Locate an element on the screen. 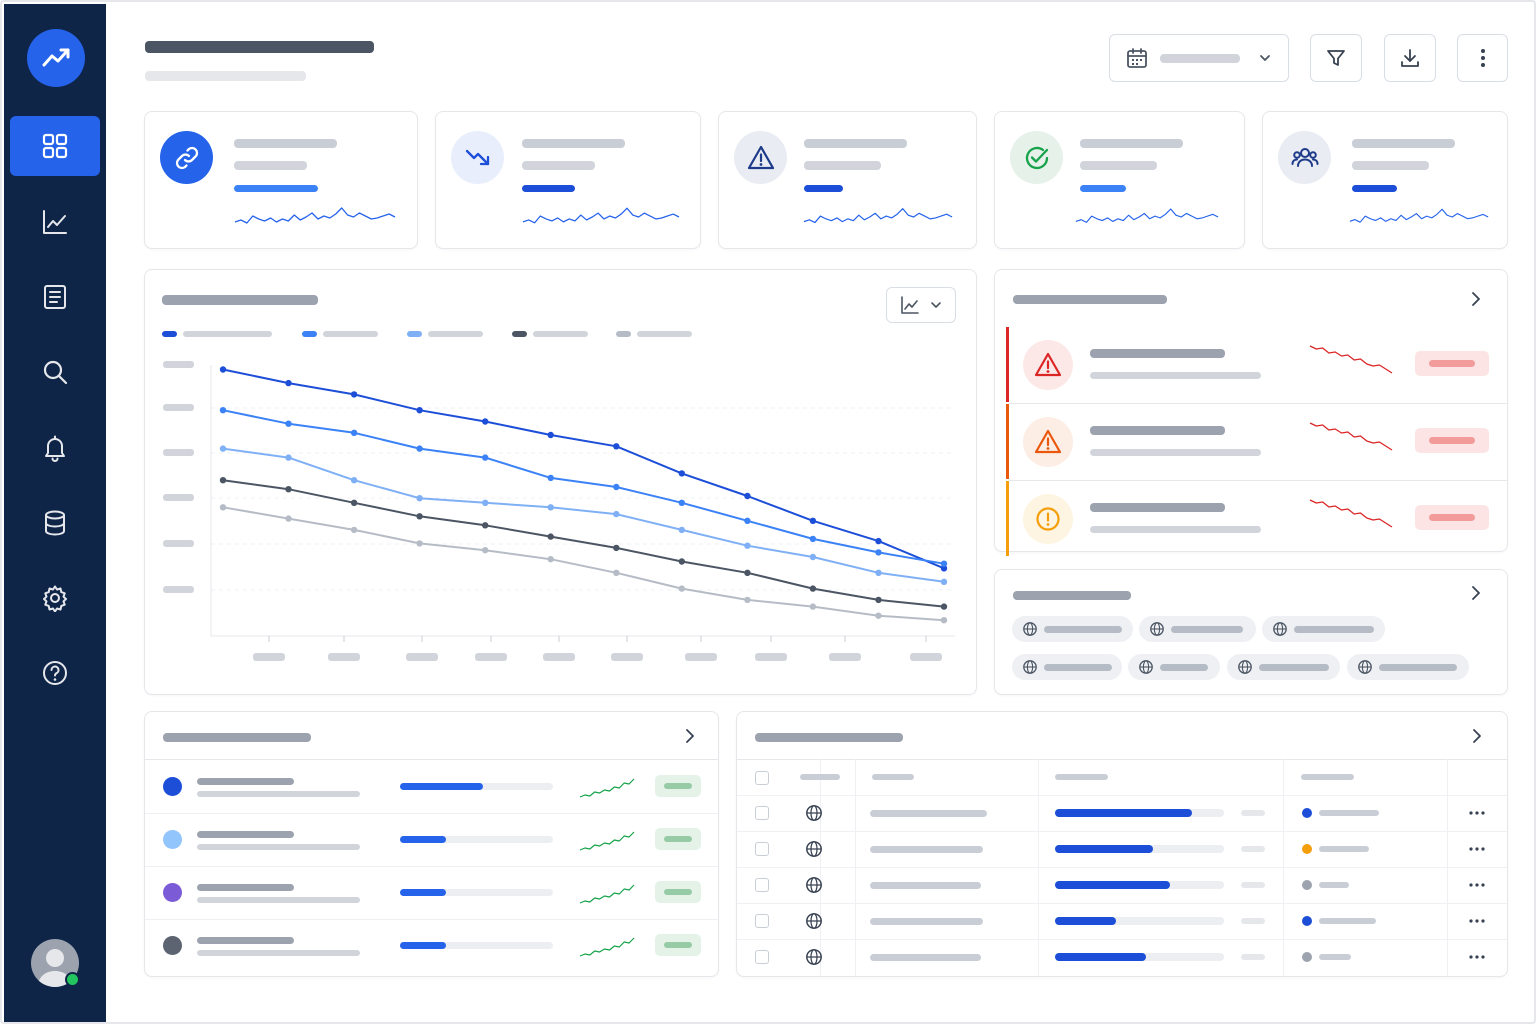 Image resolution: width=1536 pixels, height=1024 pixels. more-options-button is located at coordinates (1482, 58).